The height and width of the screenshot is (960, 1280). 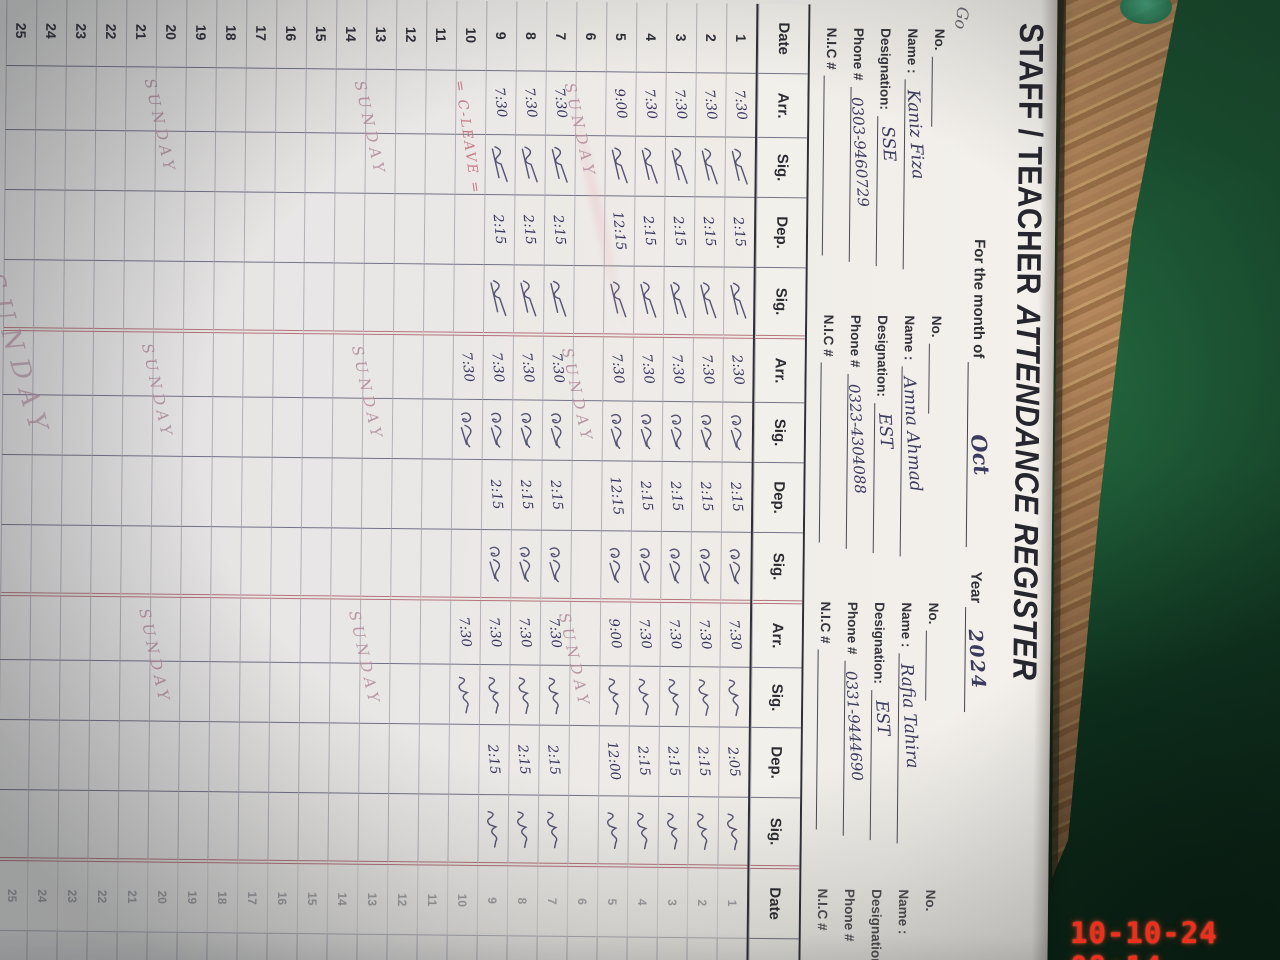 I want to click on table-row: 2 7:30 2:15 7:30 2:15 7:30 2:15 2, so click(x=706, y=481).